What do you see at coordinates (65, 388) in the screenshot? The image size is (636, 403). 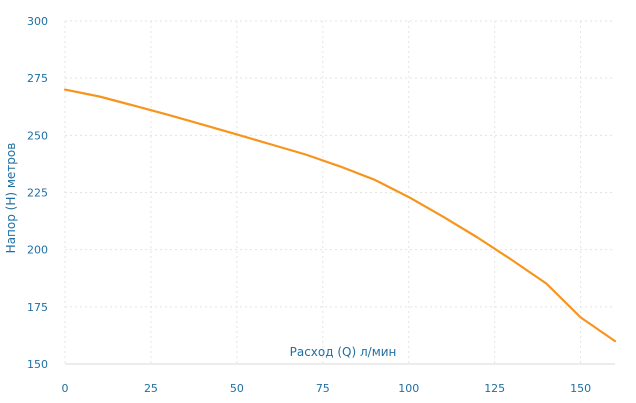 I see `x-tick-label: 0` at bounding box center [65, 388].